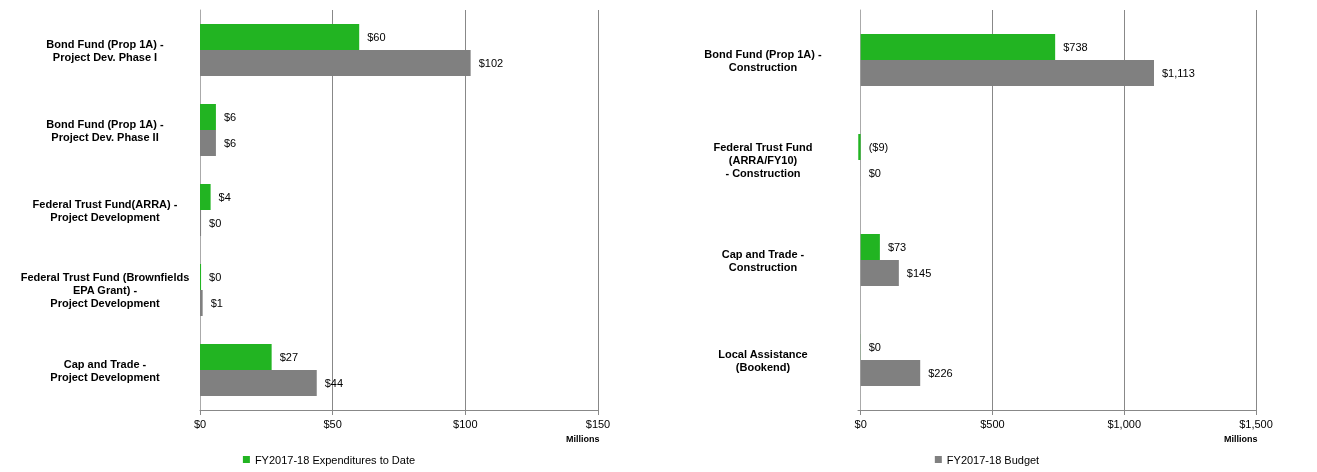 This screenshot has height=472, width=1317. I want to click on y-tick-label: Federal Trust Fund (ARRA/FY10) - Construction, so click(763, 160).